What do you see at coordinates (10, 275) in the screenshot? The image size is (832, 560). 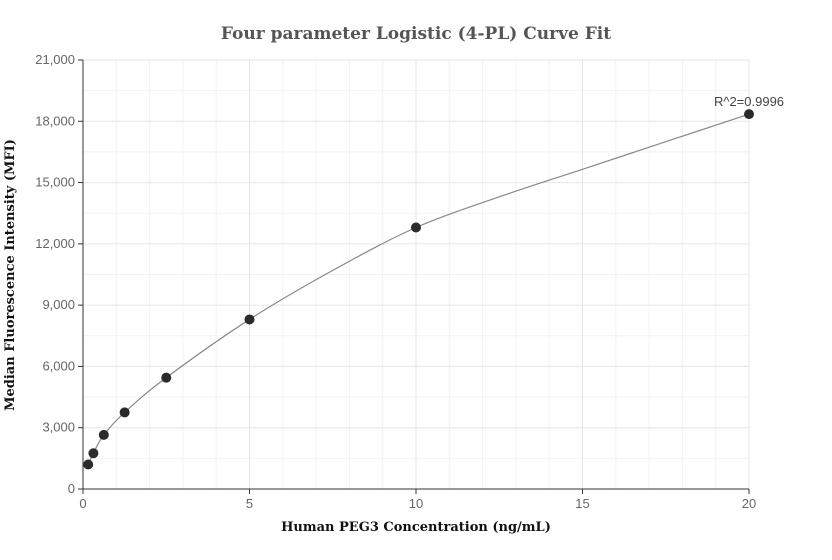 I see `y-axis-title: Median Fluorescence Intensity (MFI)` at bounding box center [10, 275].